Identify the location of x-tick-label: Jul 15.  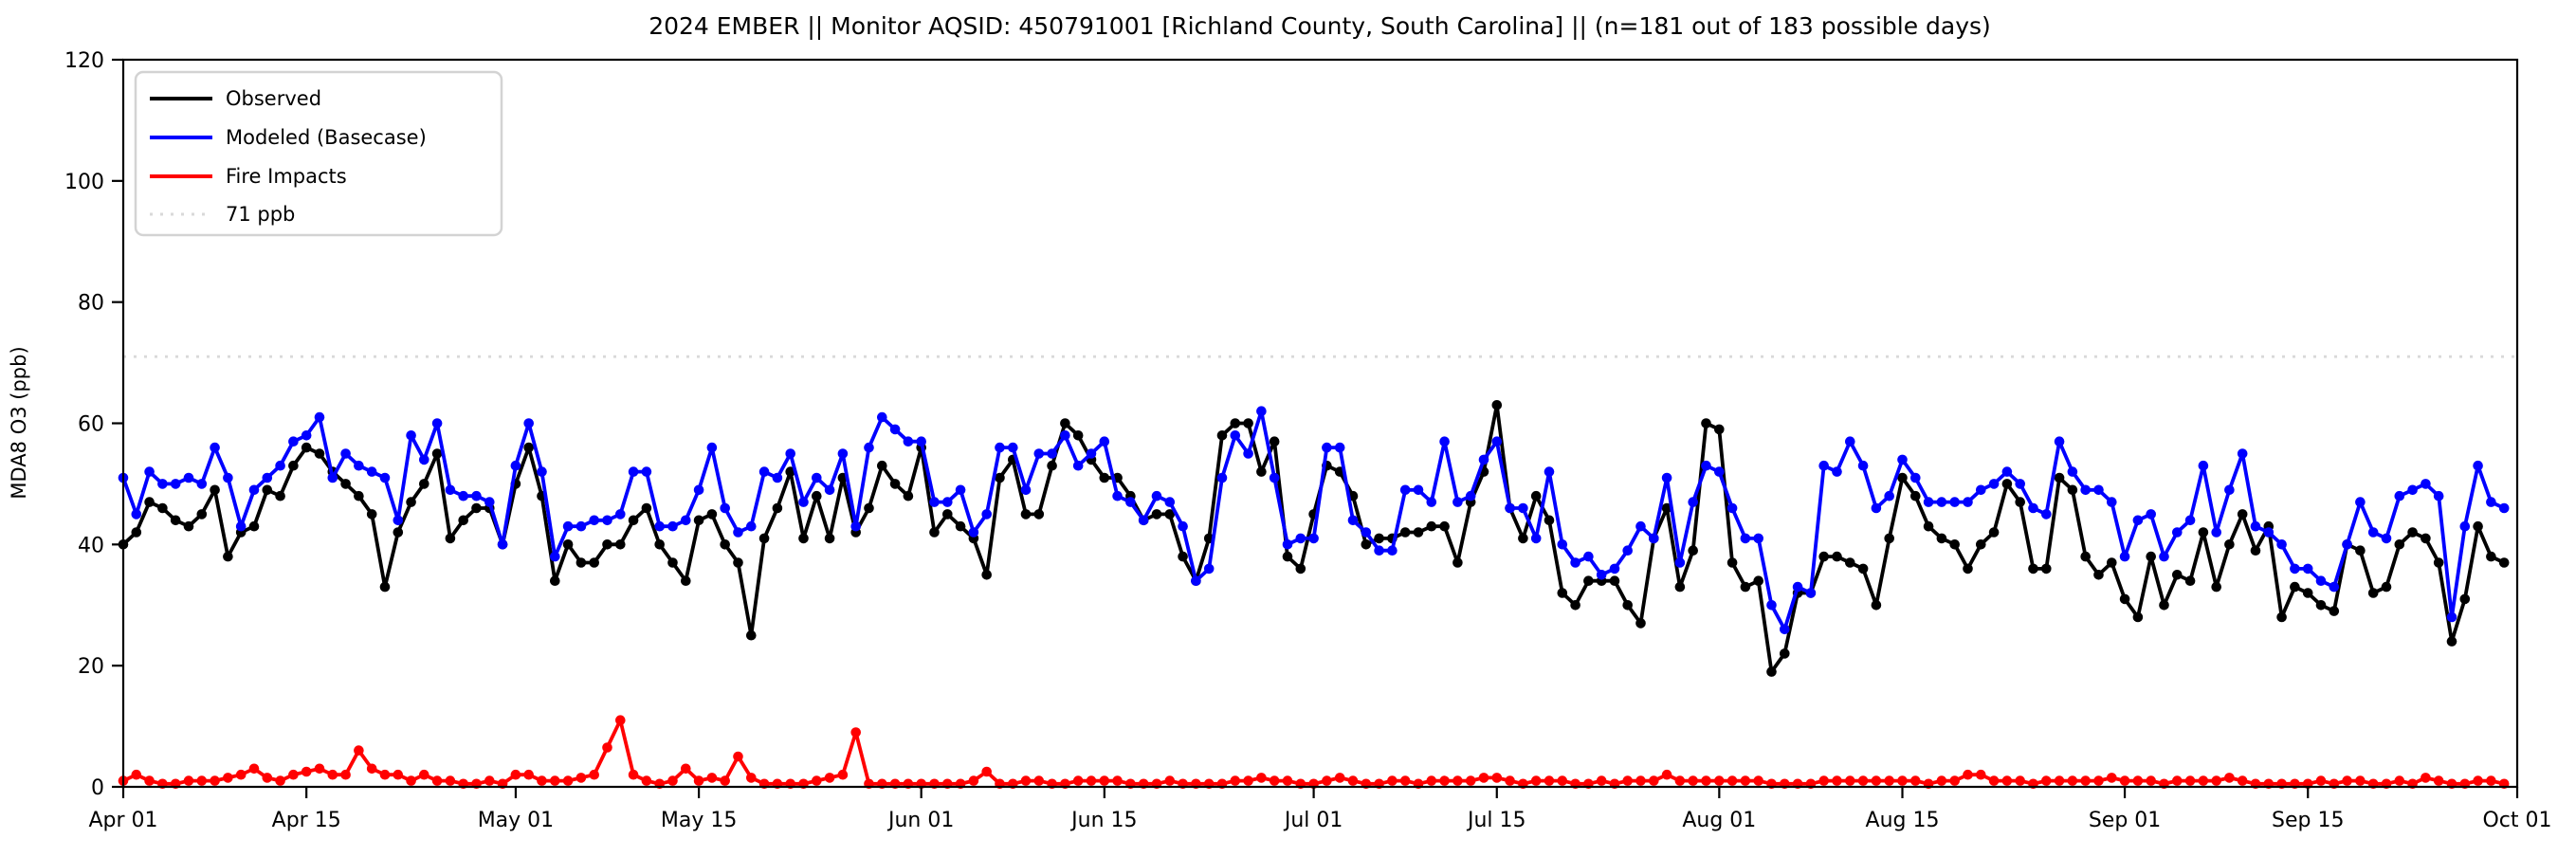
(1496, 820).